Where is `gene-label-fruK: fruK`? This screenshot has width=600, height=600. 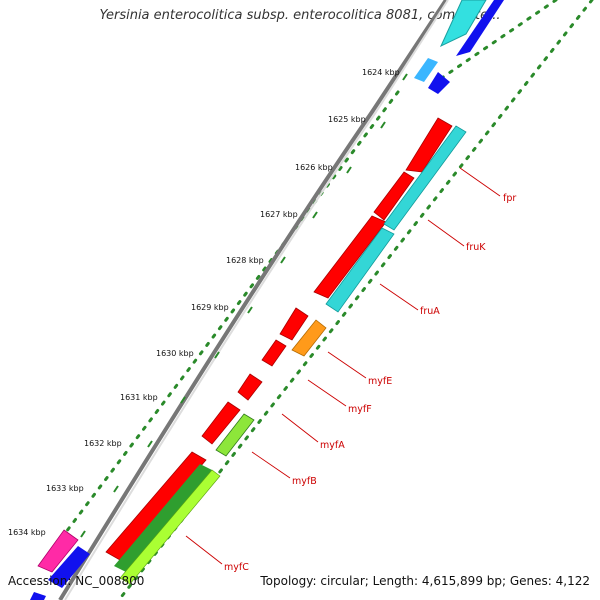
gene-label-fruK: fruK is located at coordinates (476, 247).